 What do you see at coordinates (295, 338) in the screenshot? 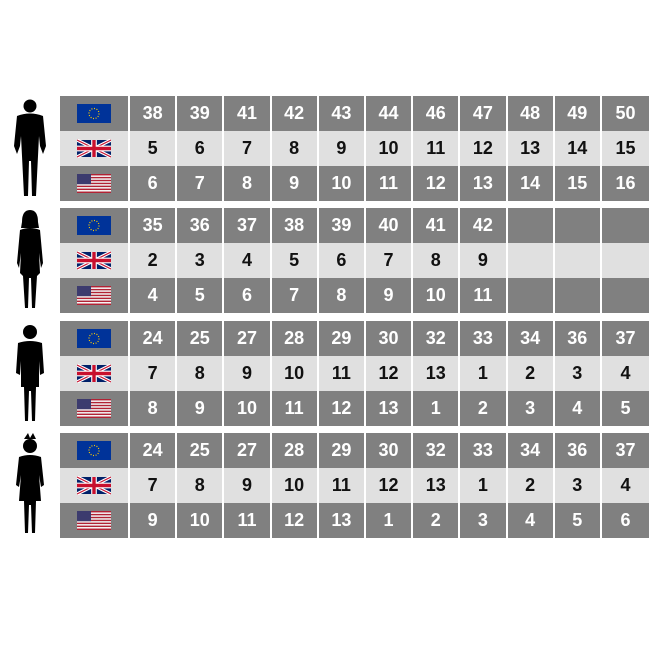
I see `size-cell: 28` at bounding box center [295, 338].